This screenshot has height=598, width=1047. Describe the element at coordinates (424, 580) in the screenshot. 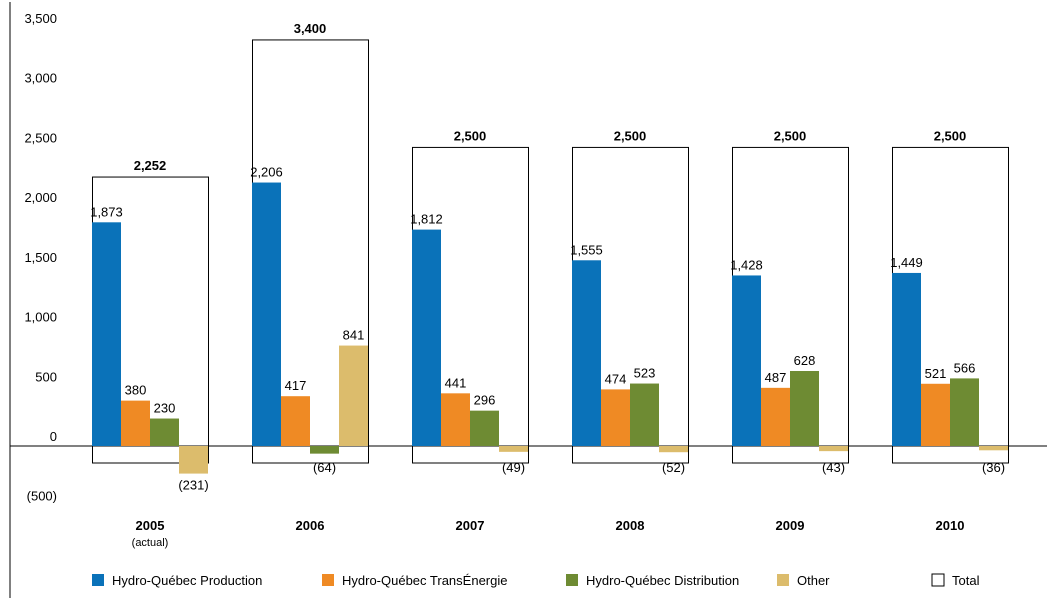

I see `legend-label: Hydro-Québec TransÉnergie` at that location.